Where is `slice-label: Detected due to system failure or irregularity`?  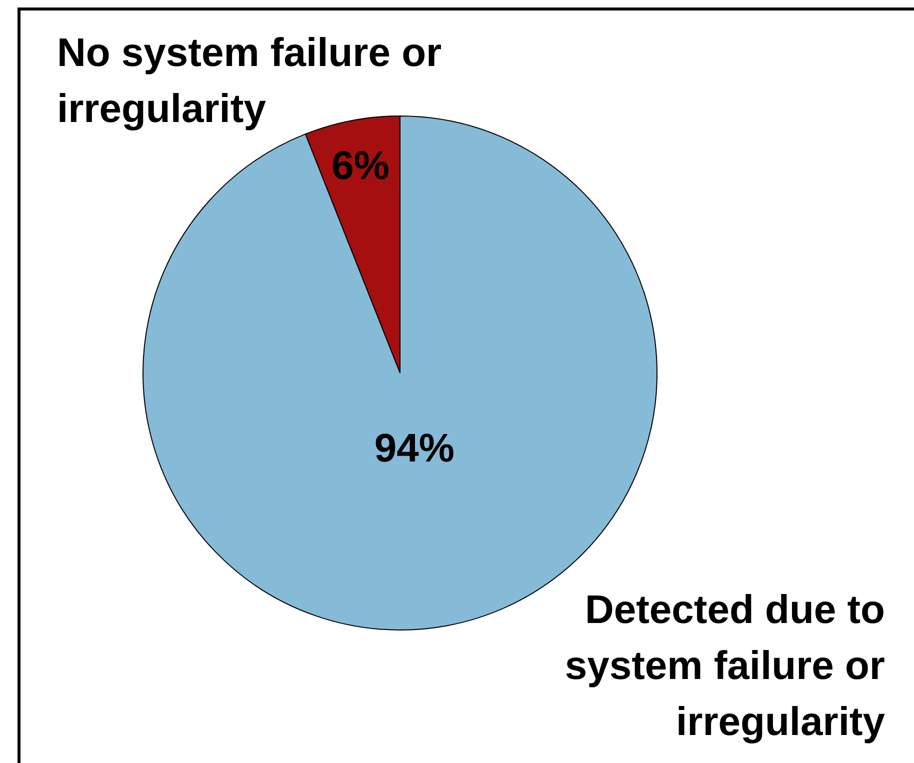 slice-label: Detected due to system failure or irregularity is located at coordinates (725, 666).